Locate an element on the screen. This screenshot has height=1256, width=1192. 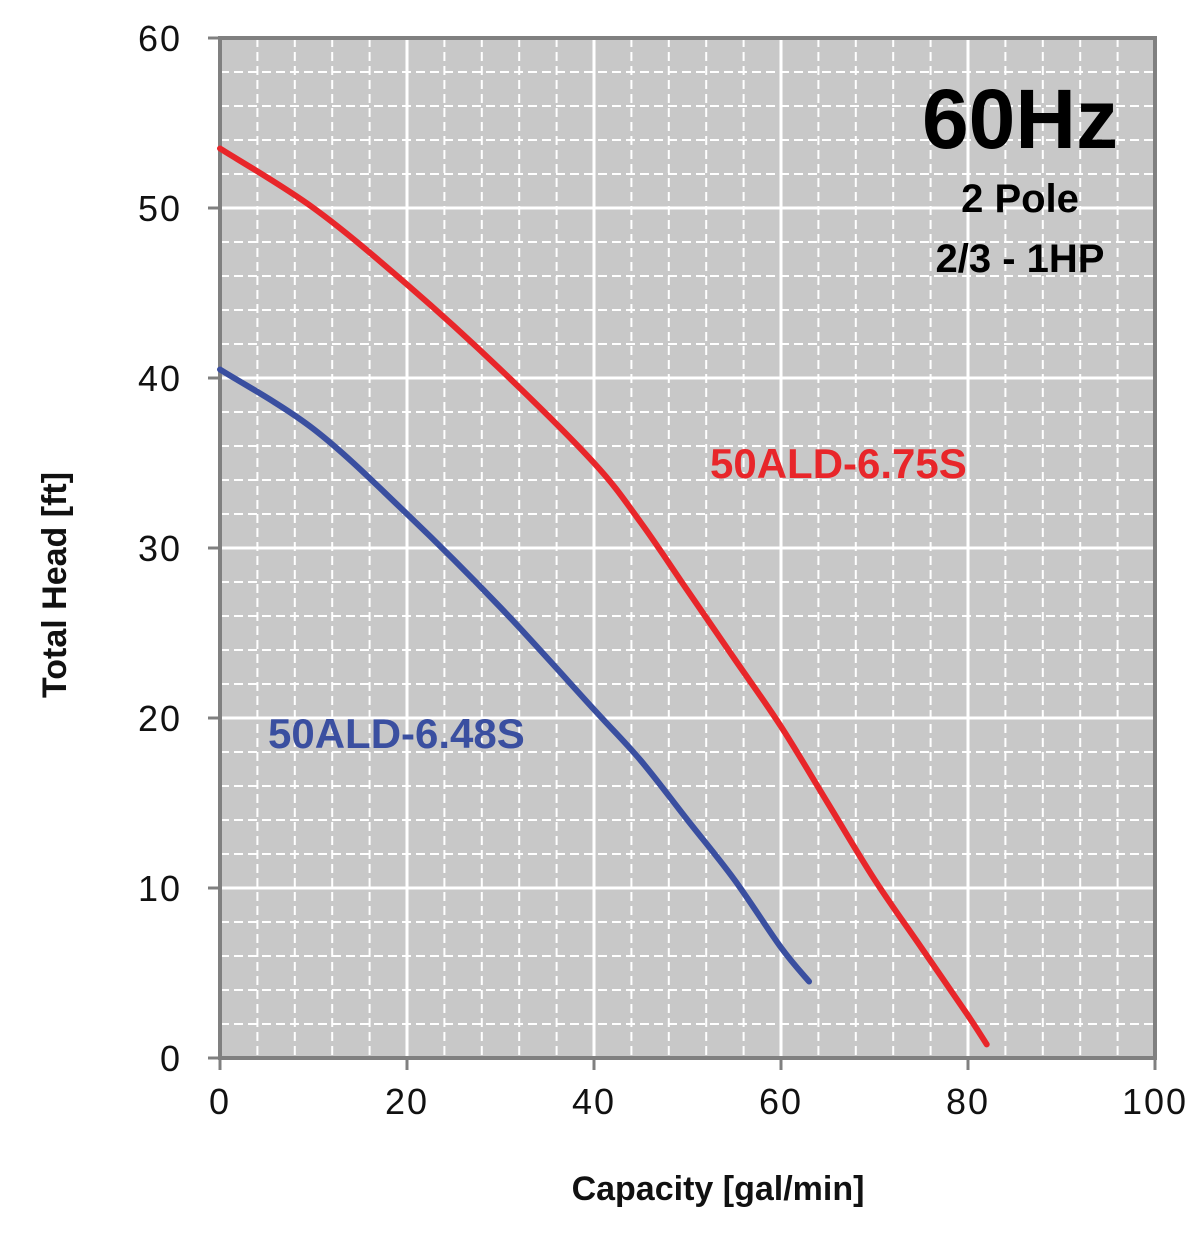
power-label: 2/3 - 1HP is located at coordinates (1020, 259).